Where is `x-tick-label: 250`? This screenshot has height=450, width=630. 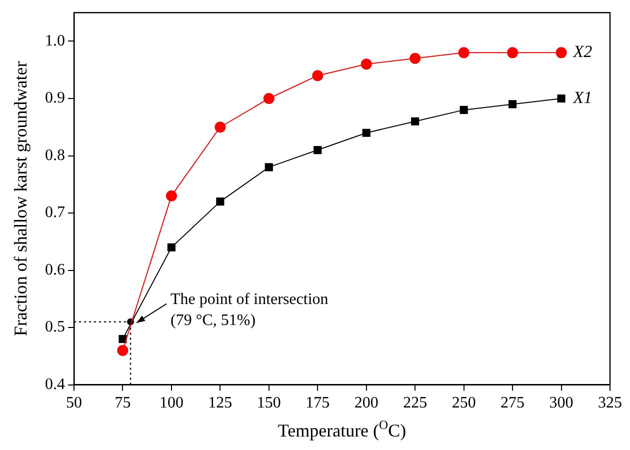 x-tick-label: 250 is located at coordinates (464, 403).